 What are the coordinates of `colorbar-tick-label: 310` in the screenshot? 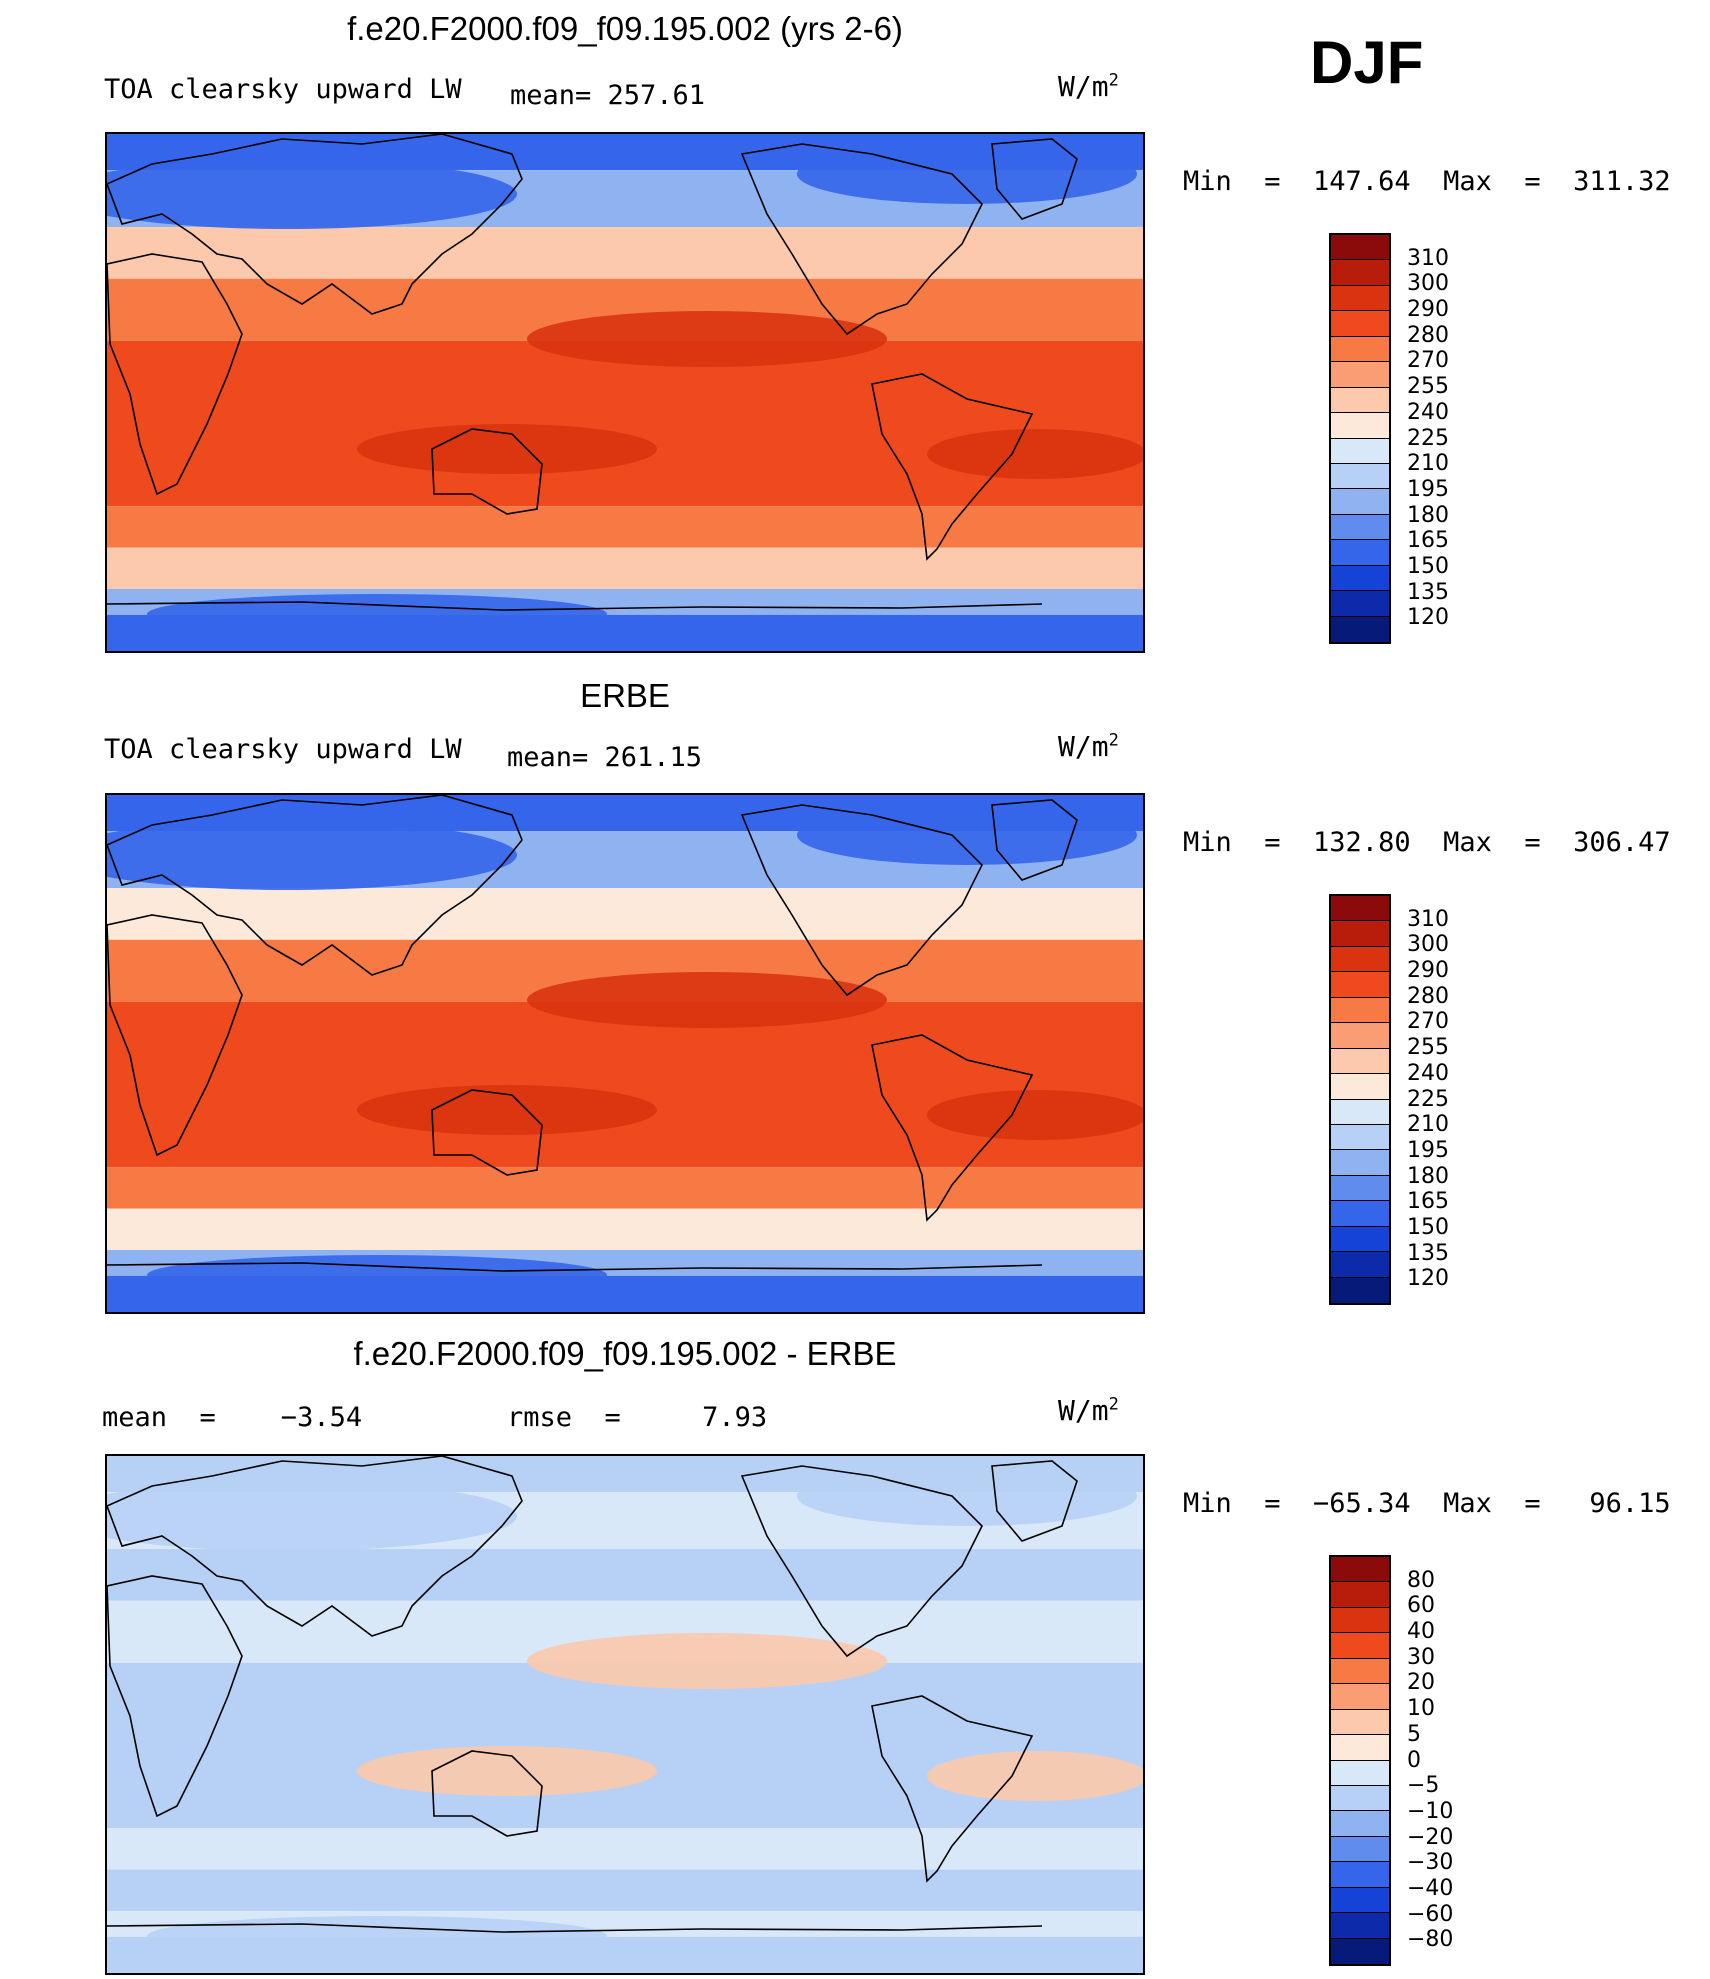 It's located at (1428, 919).